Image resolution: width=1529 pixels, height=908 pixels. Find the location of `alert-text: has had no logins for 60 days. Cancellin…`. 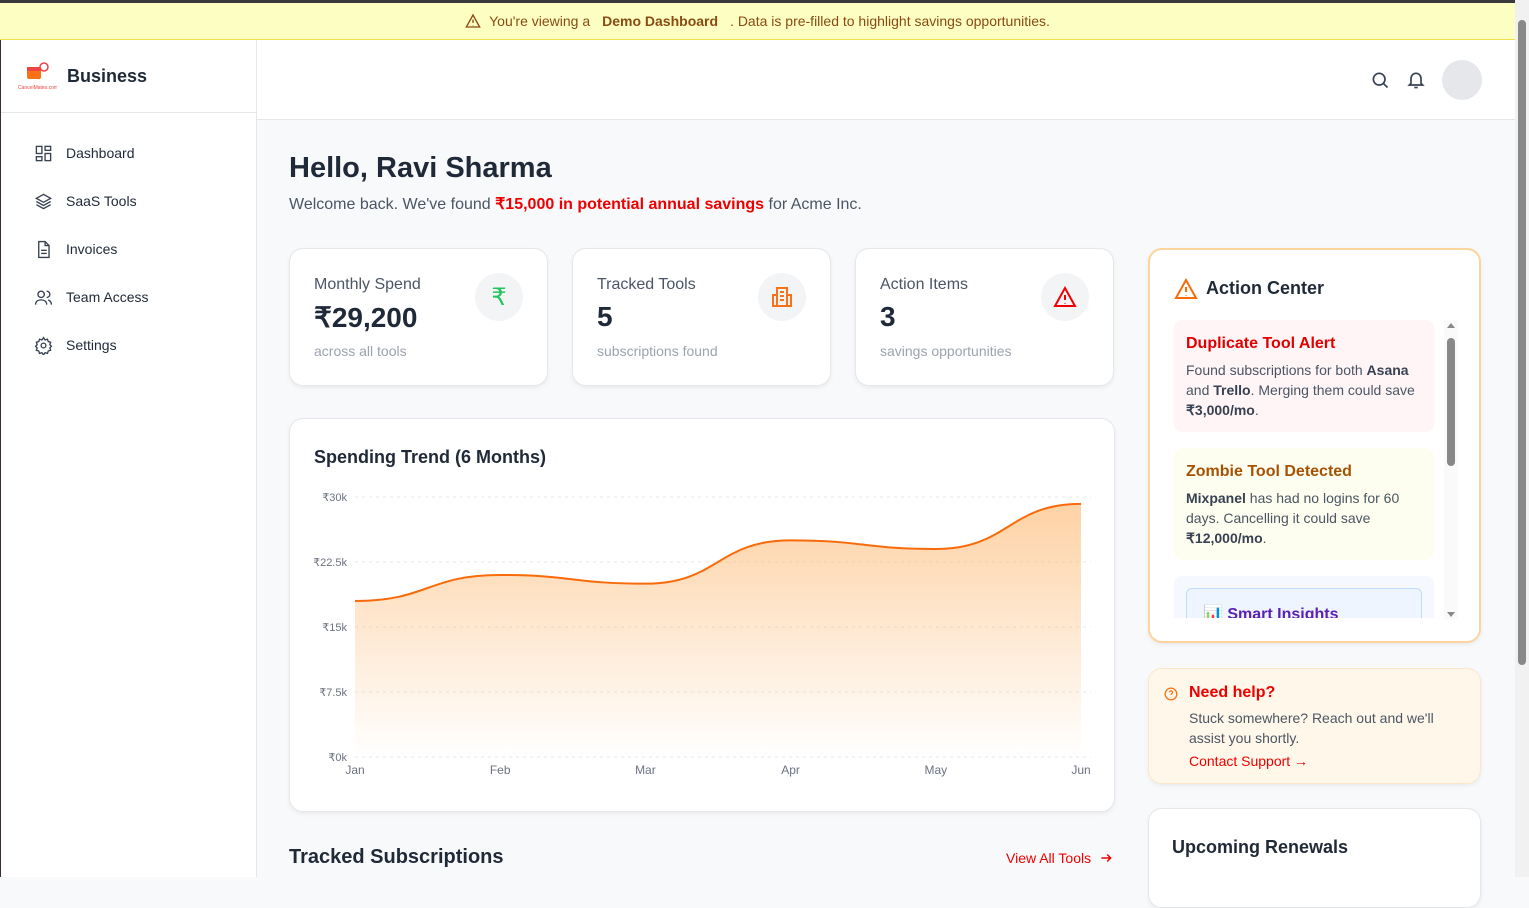

alert-text: has had no logins for 60 days. Cancellin… is located at coordinates (1293, 508).